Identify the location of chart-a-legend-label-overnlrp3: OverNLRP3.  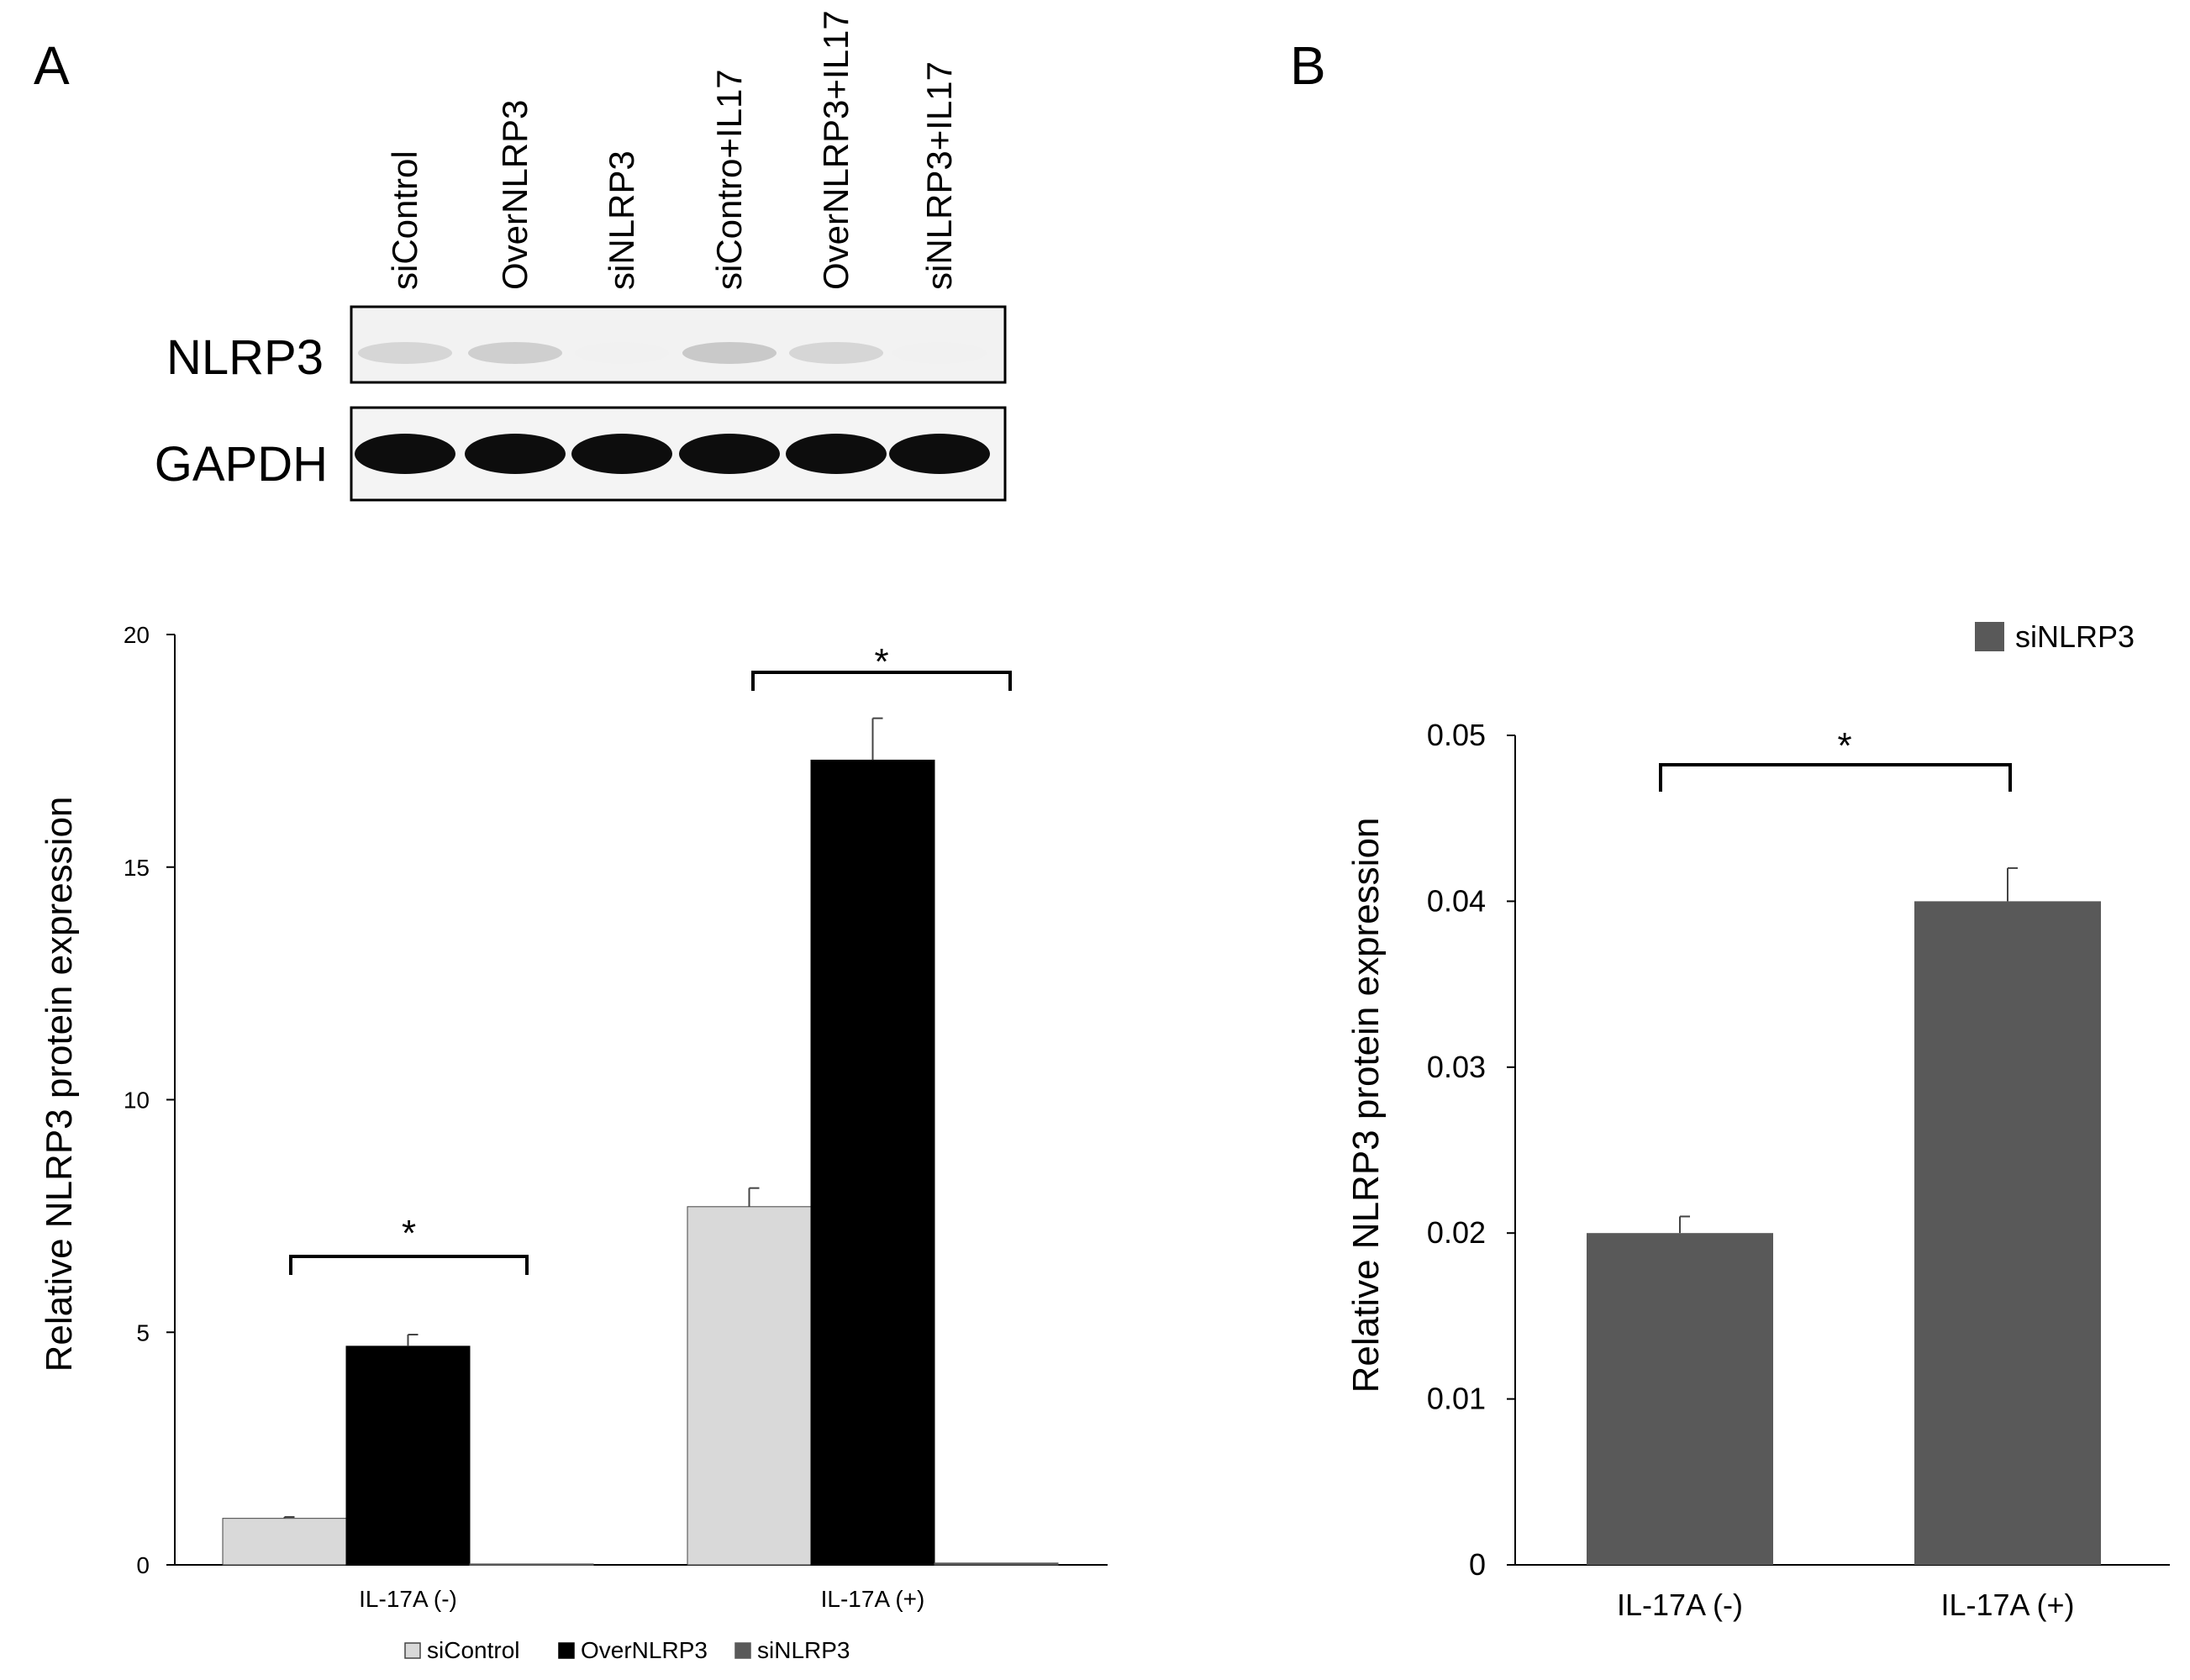
(645, 1650).